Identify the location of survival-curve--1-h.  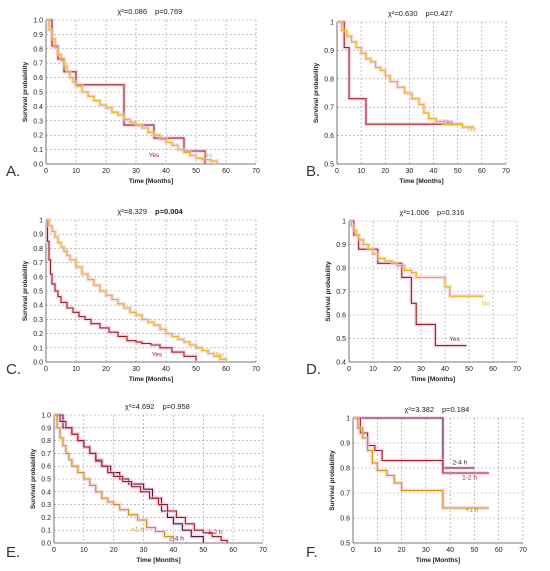
(421, 463).